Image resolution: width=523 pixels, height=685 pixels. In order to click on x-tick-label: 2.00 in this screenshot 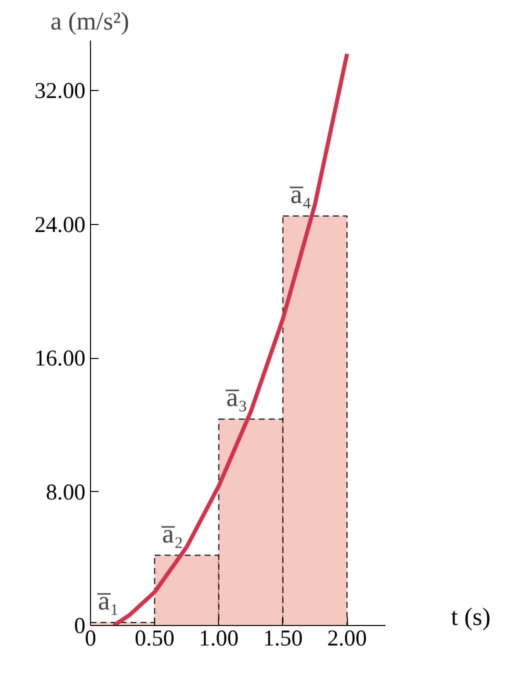, I will do `click(347, 638)`.